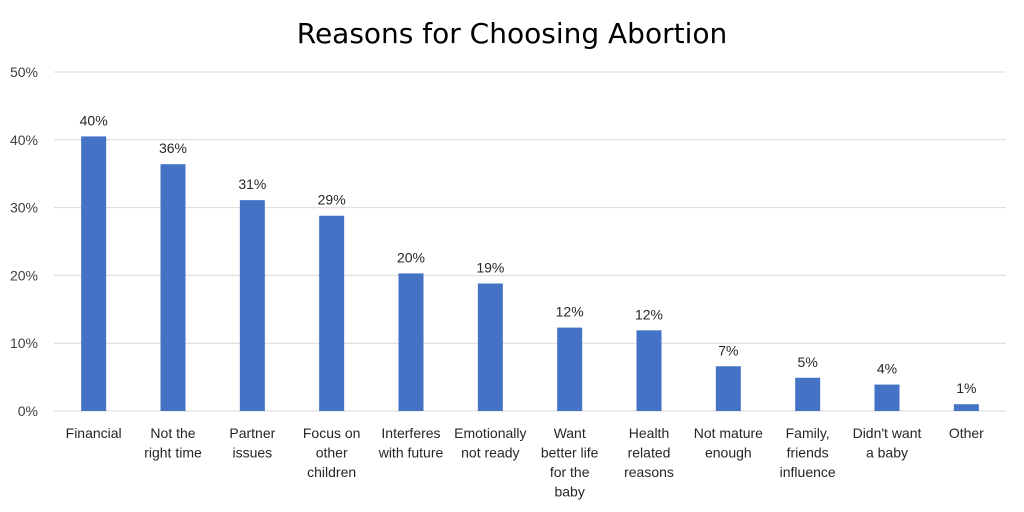  What do you see at coordinates (490, 268) in the screenshot?
I see `data-label: 19%` at bounding box center [490, 268].